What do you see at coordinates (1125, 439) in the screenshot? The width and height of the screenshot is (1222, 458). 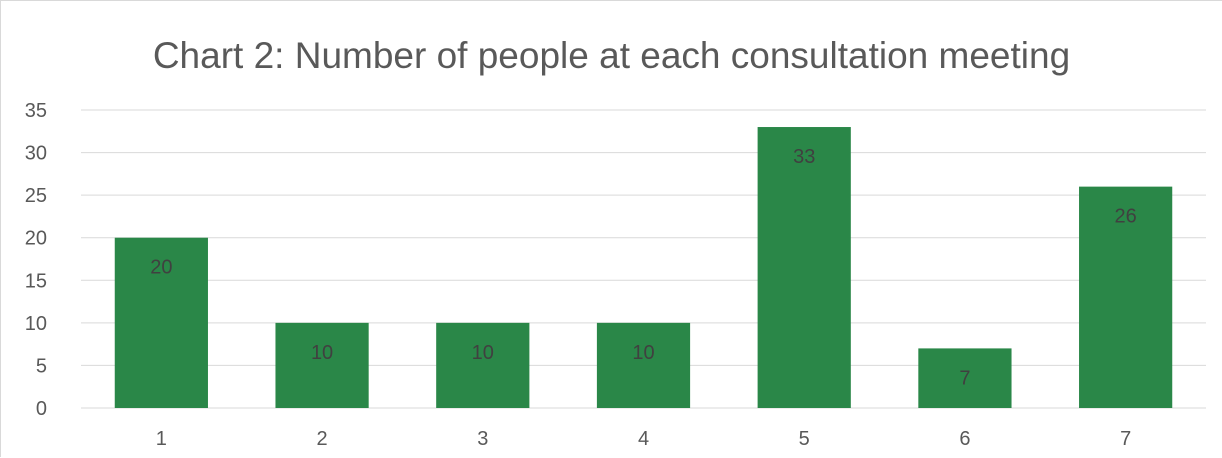 I see `x-tick-label: 7` at bounding box center [1125, 439].